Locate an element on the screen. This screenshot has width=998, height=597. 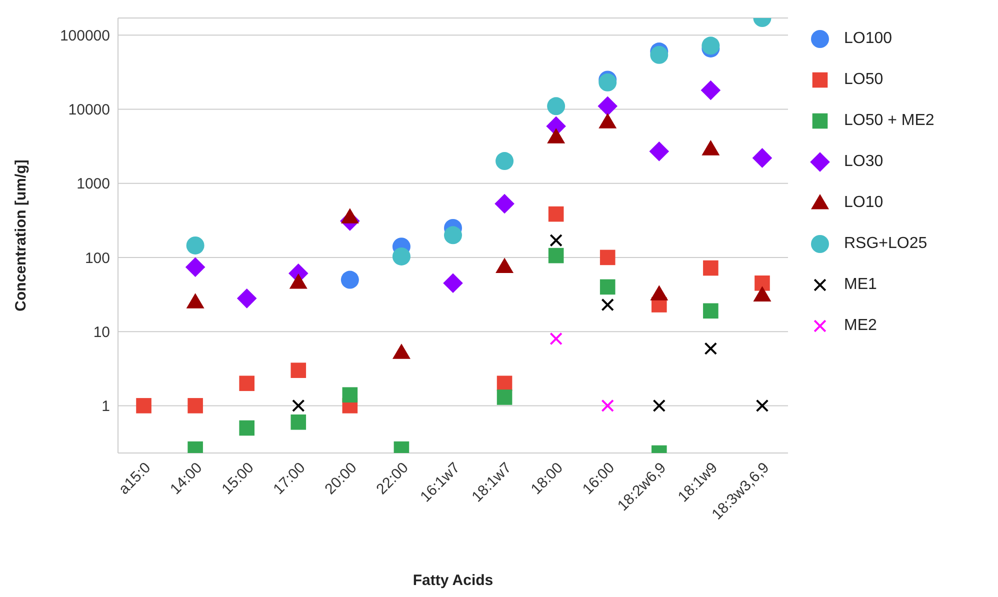
y-axis-title: Concentration [um/g] is located at coordinates (21, 236).